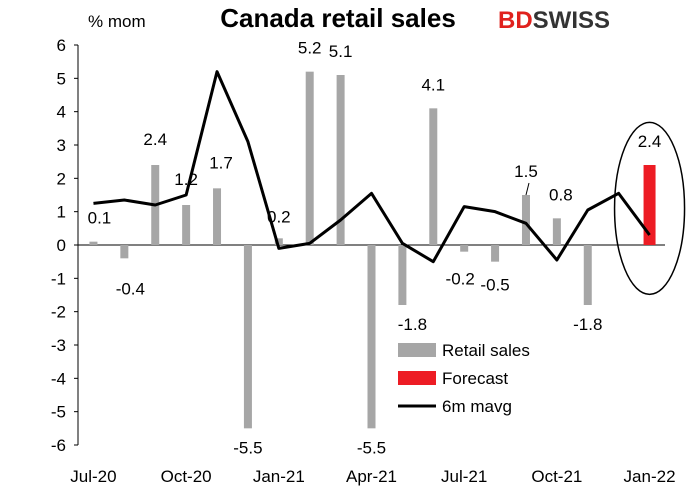  Describe the element at coordinates (186, 179) in the screenshot. I see `data-label: 1.2` at that location.